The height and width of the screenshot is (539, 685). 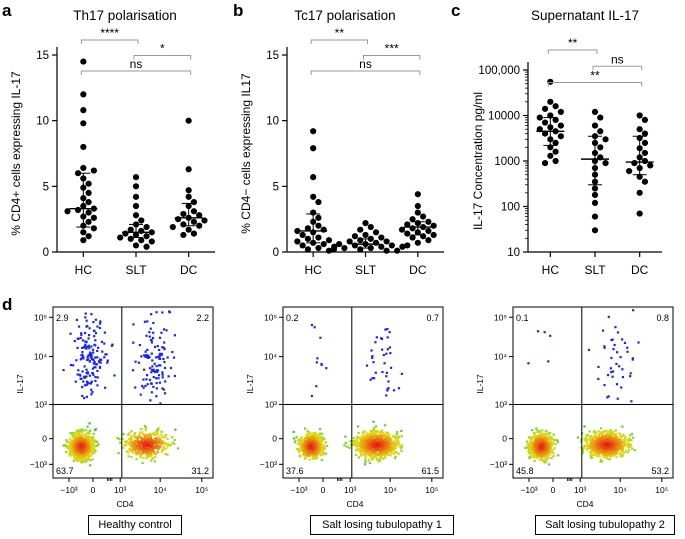 I want to click on x-tick-label: −10³, so click(x=68, y=490).